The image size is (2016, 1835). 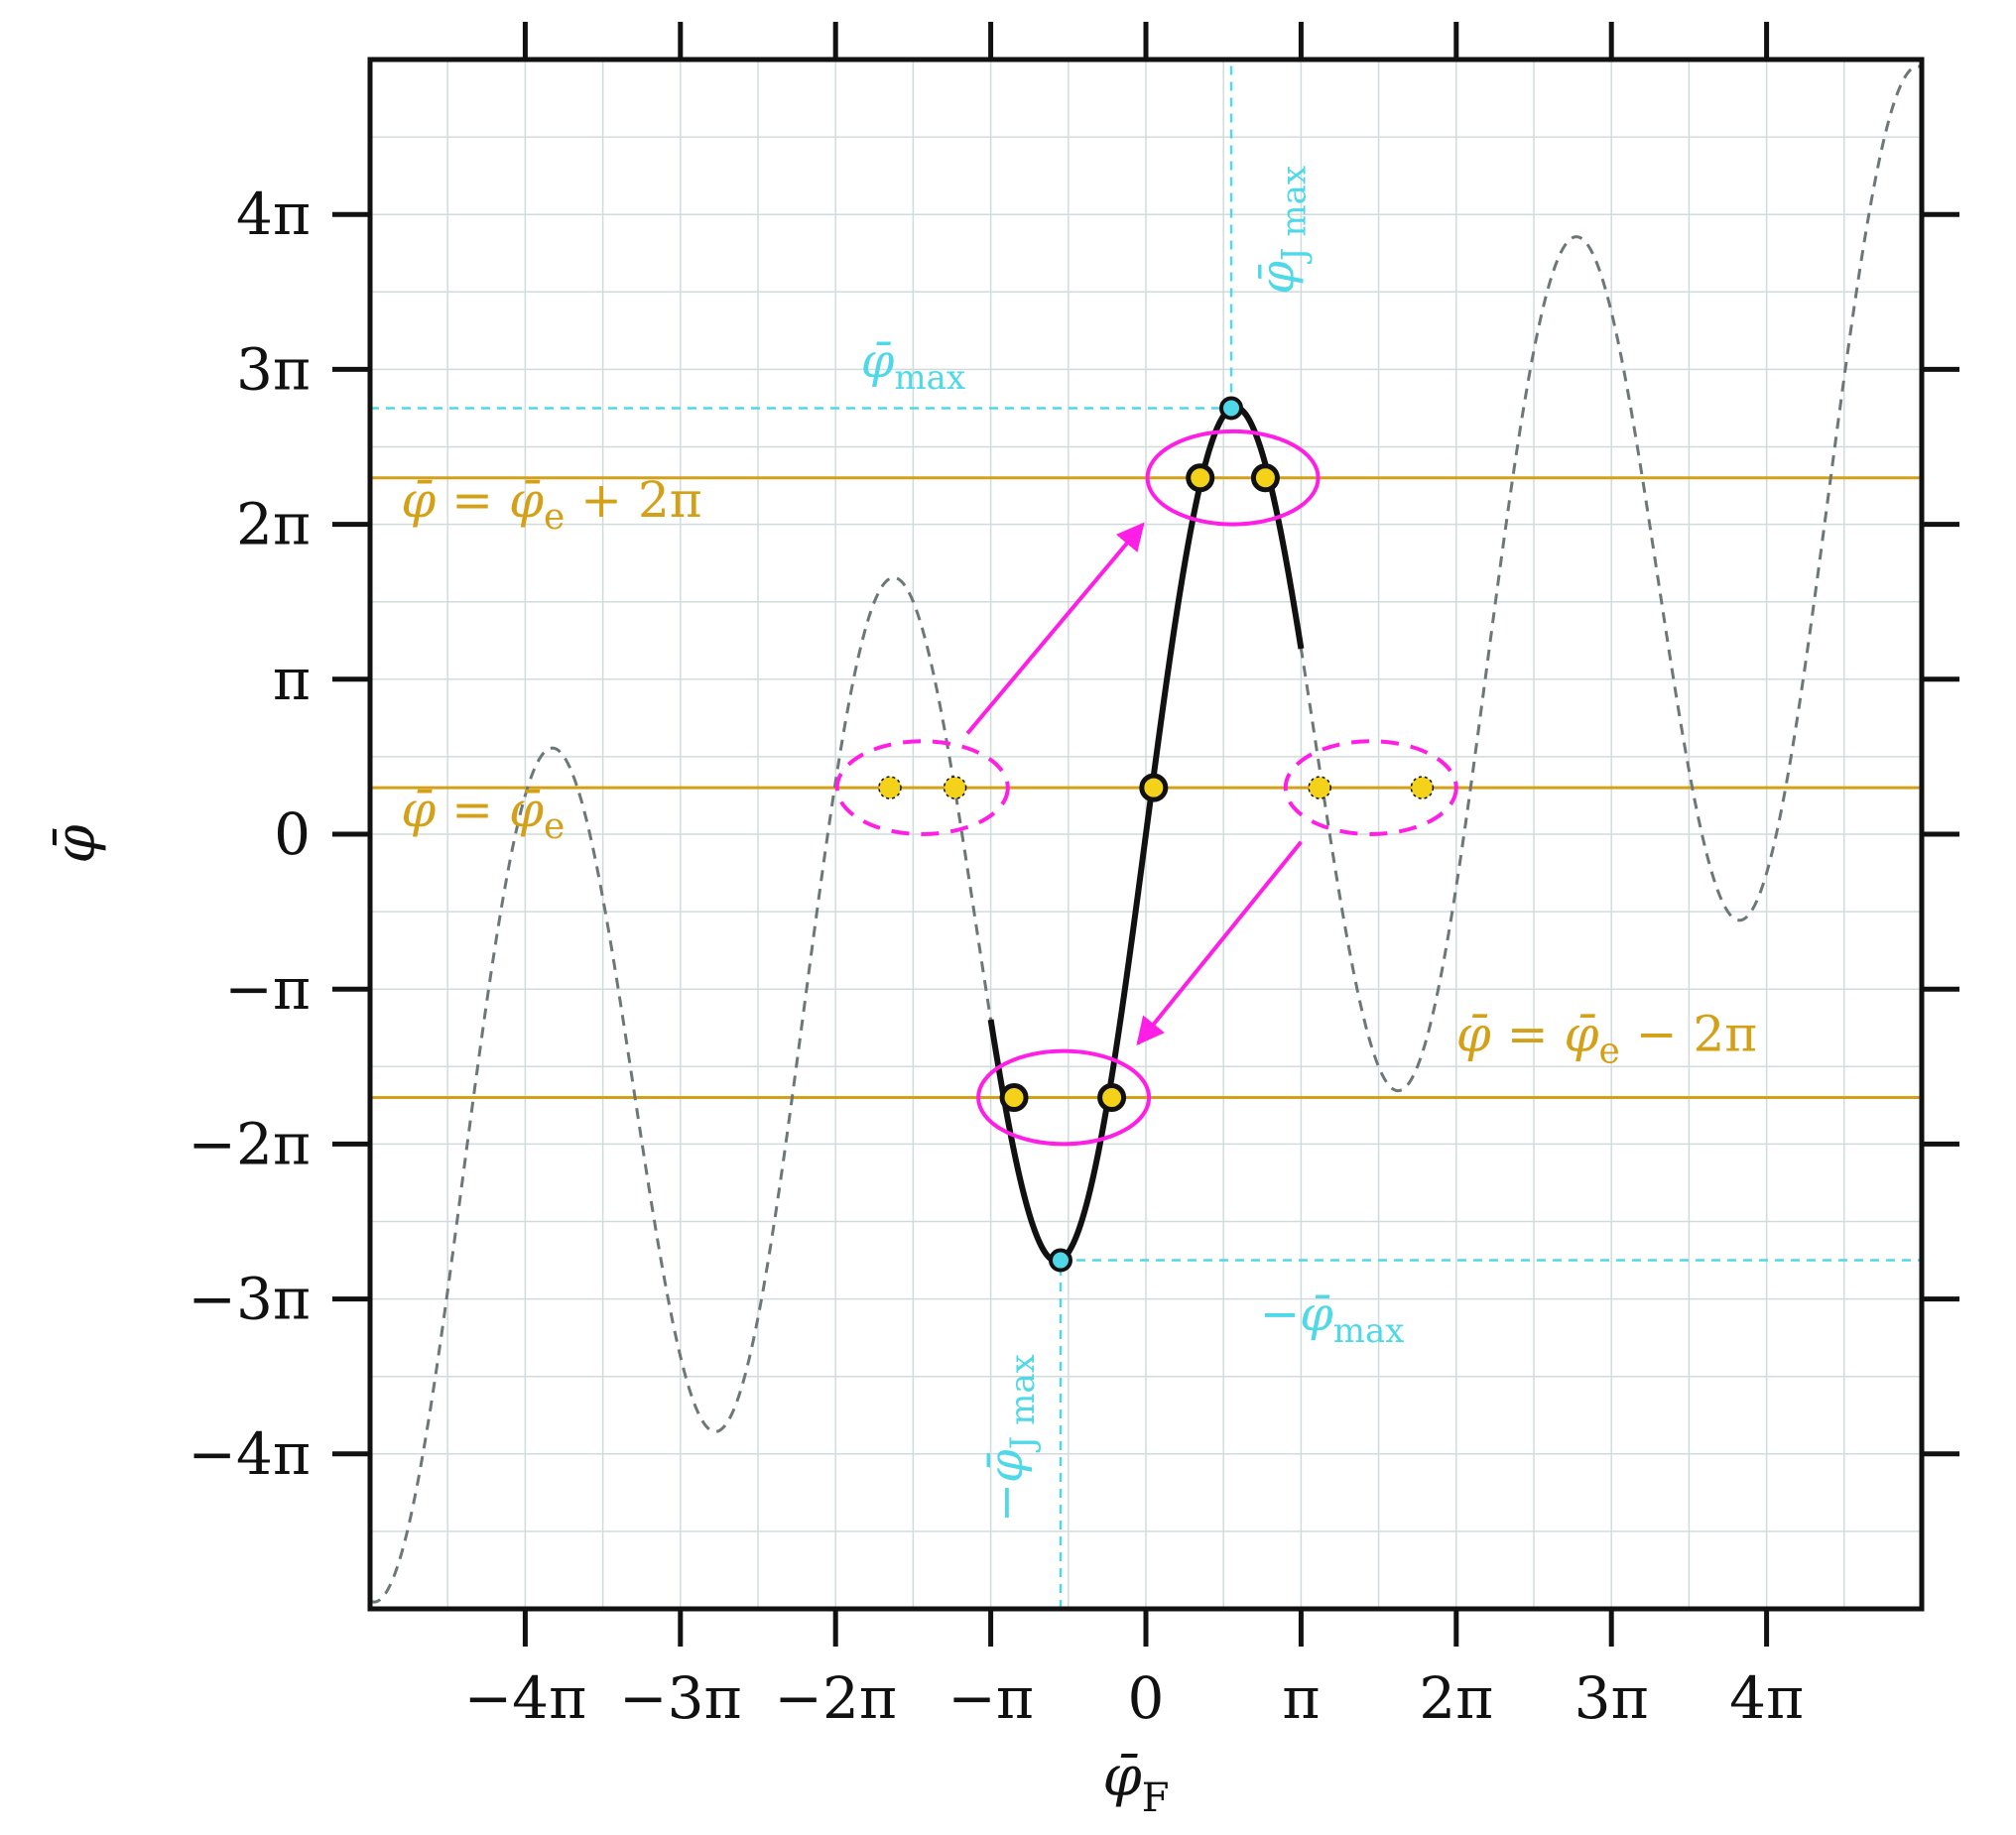 What do you see at coordinates (990, 1698) in the screenshot?
I see `x-tick-label: −π` at bounding box center [990, 1698].